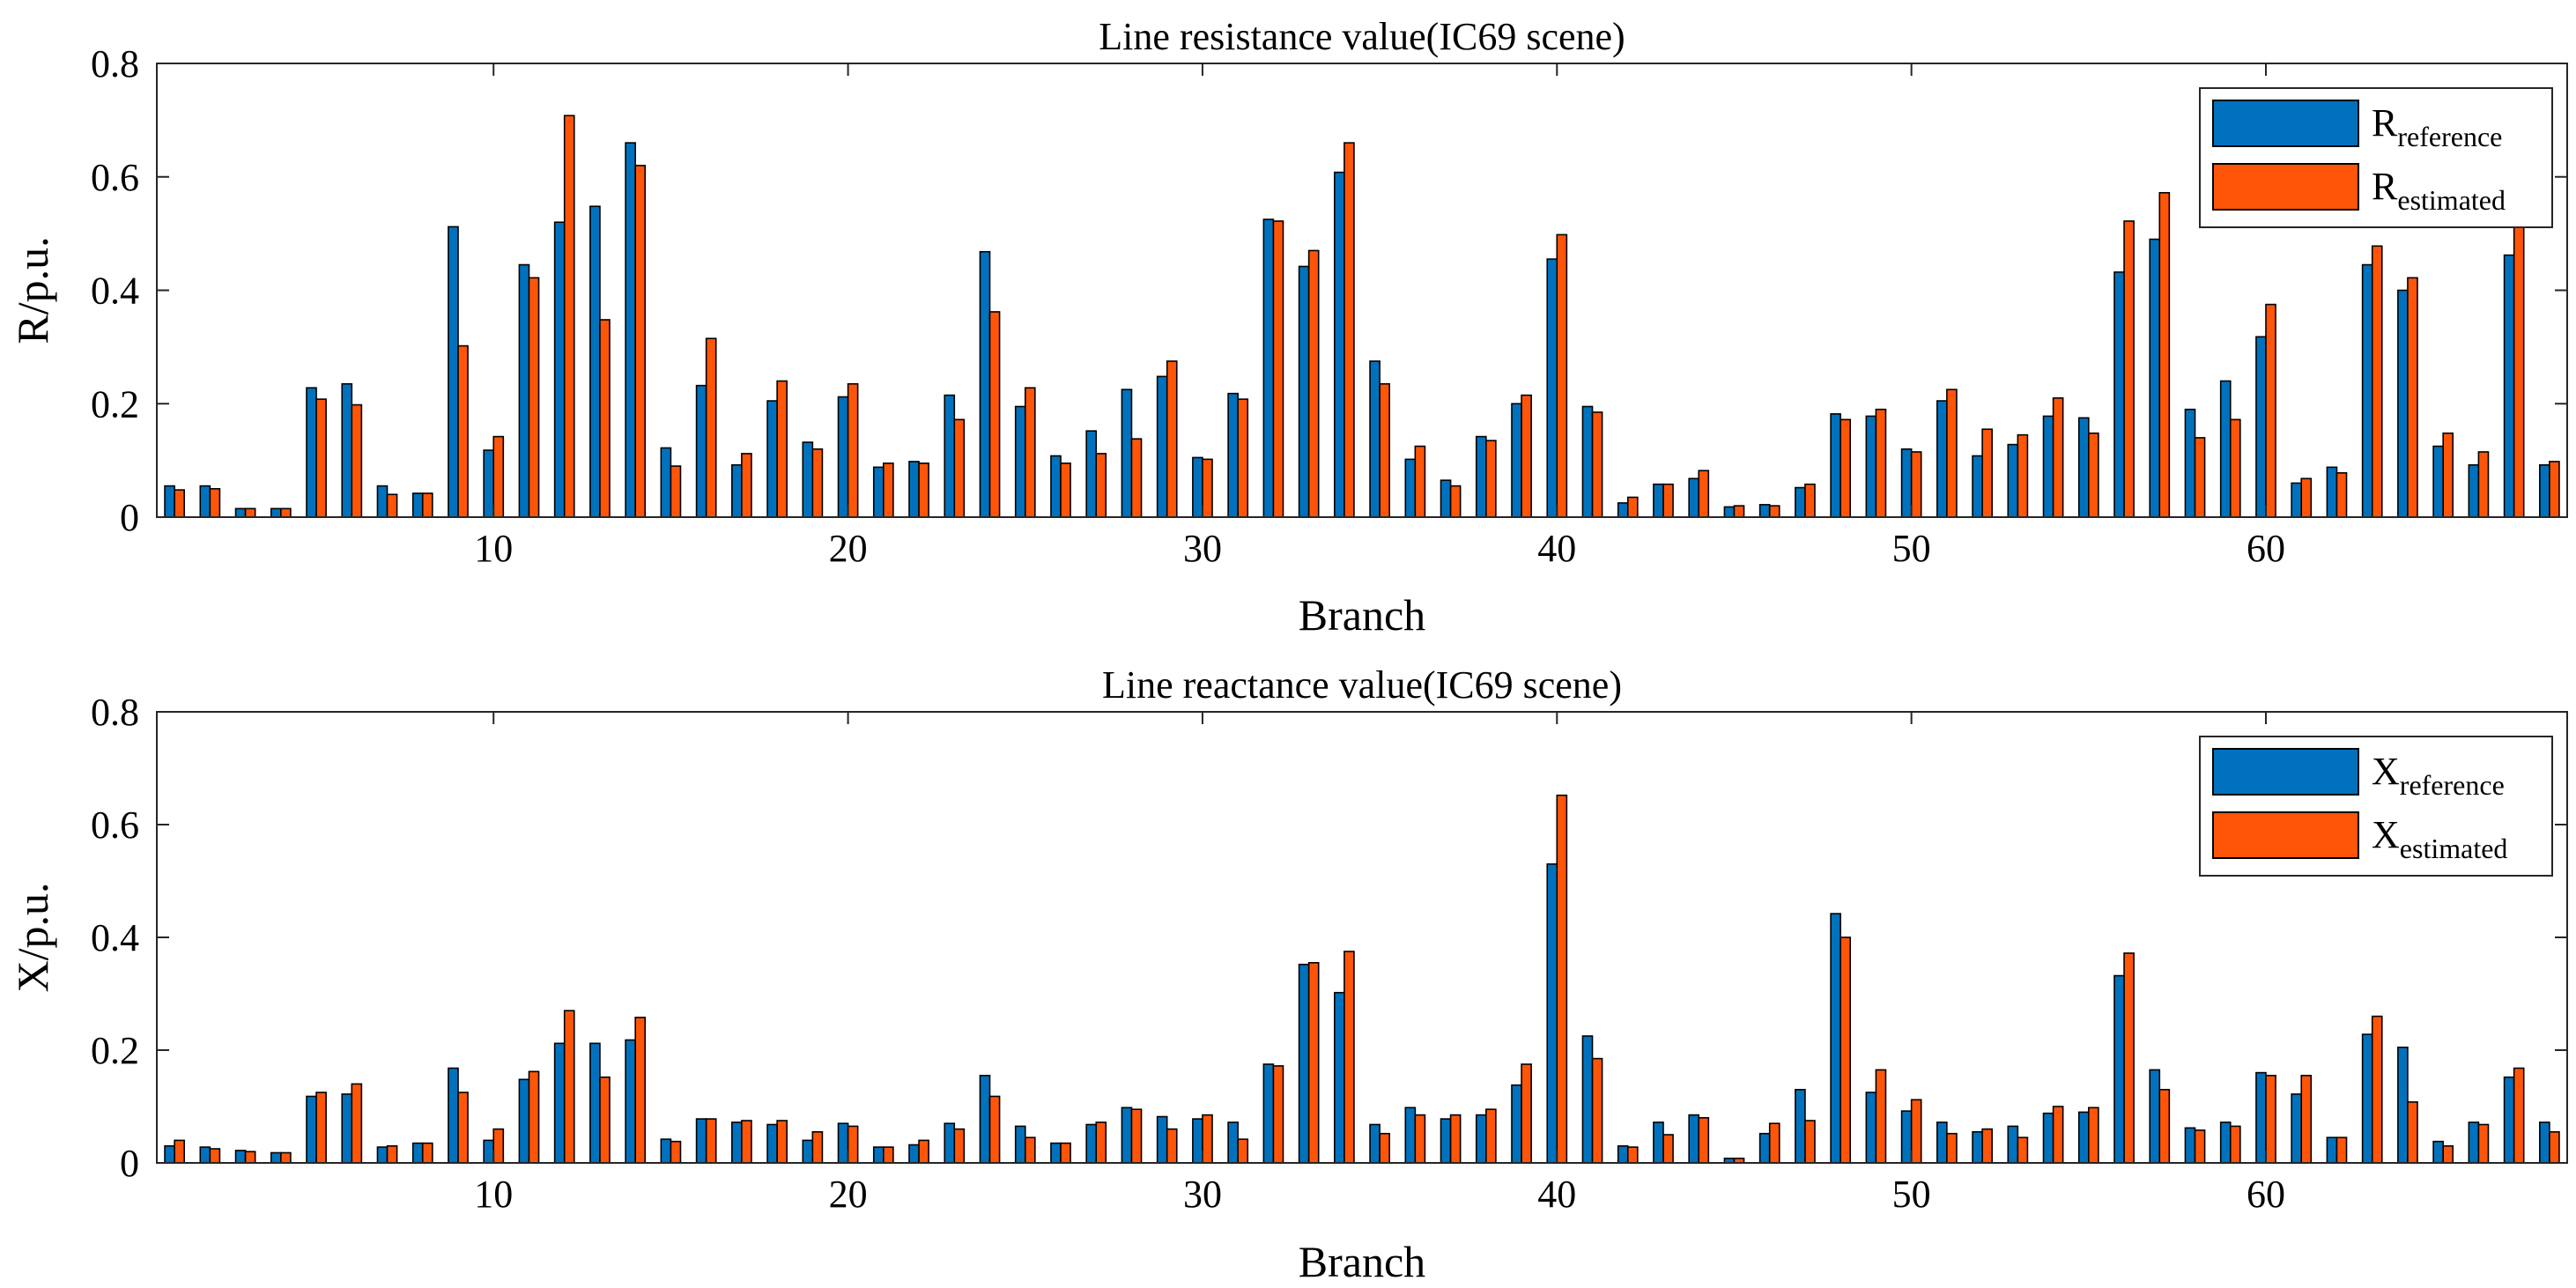 The width and height of the screenshot is (2576, 1288). Describe the element at coordinates (1557, 548) in the screenshot. I see `x-tick-label: 40` at that location.